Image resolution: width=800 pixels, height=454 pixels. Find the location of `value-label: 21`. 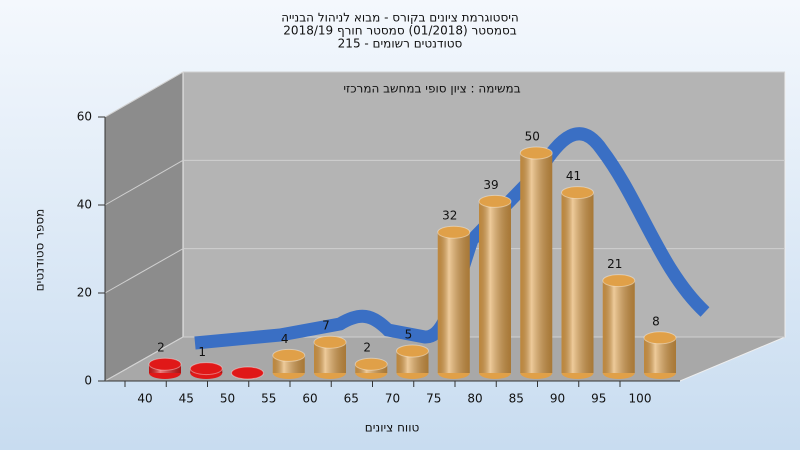

value-label: 21 is located at coordinates (614, 264).